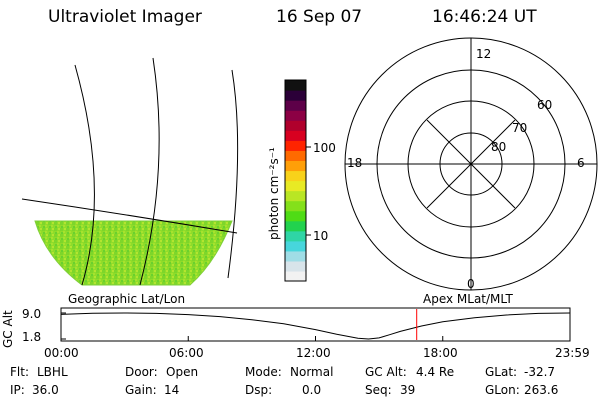 This screenshot has height=400, width=600. Describe the element at coordinates (386, 372) in the screenshot. I see `gc-alt-label: GC Alt:` at that location.